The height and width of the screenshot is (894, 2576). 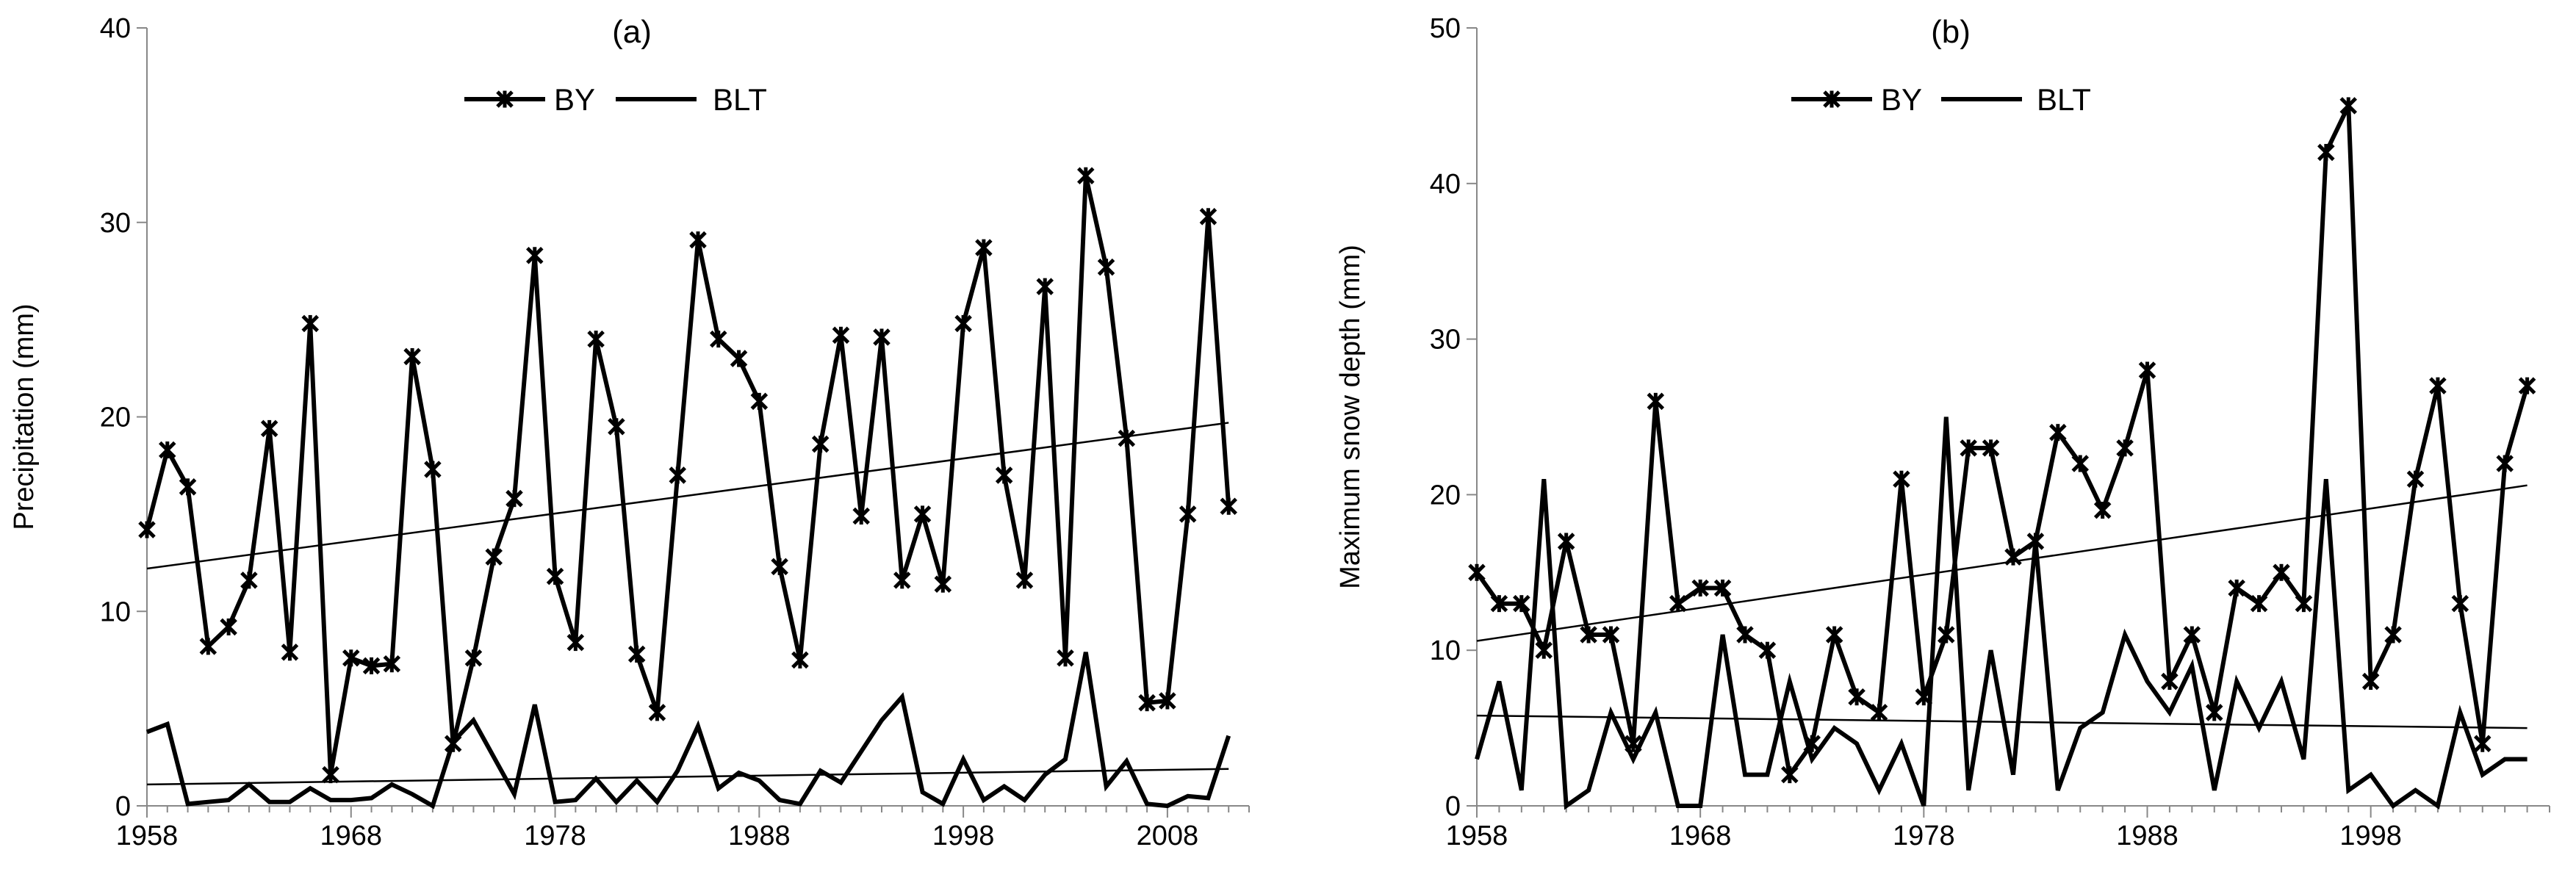 What do you see at coordinates (116, 28) in the screenshot?
I see `y-tick-label: 40` at bounding box center [116, 28].